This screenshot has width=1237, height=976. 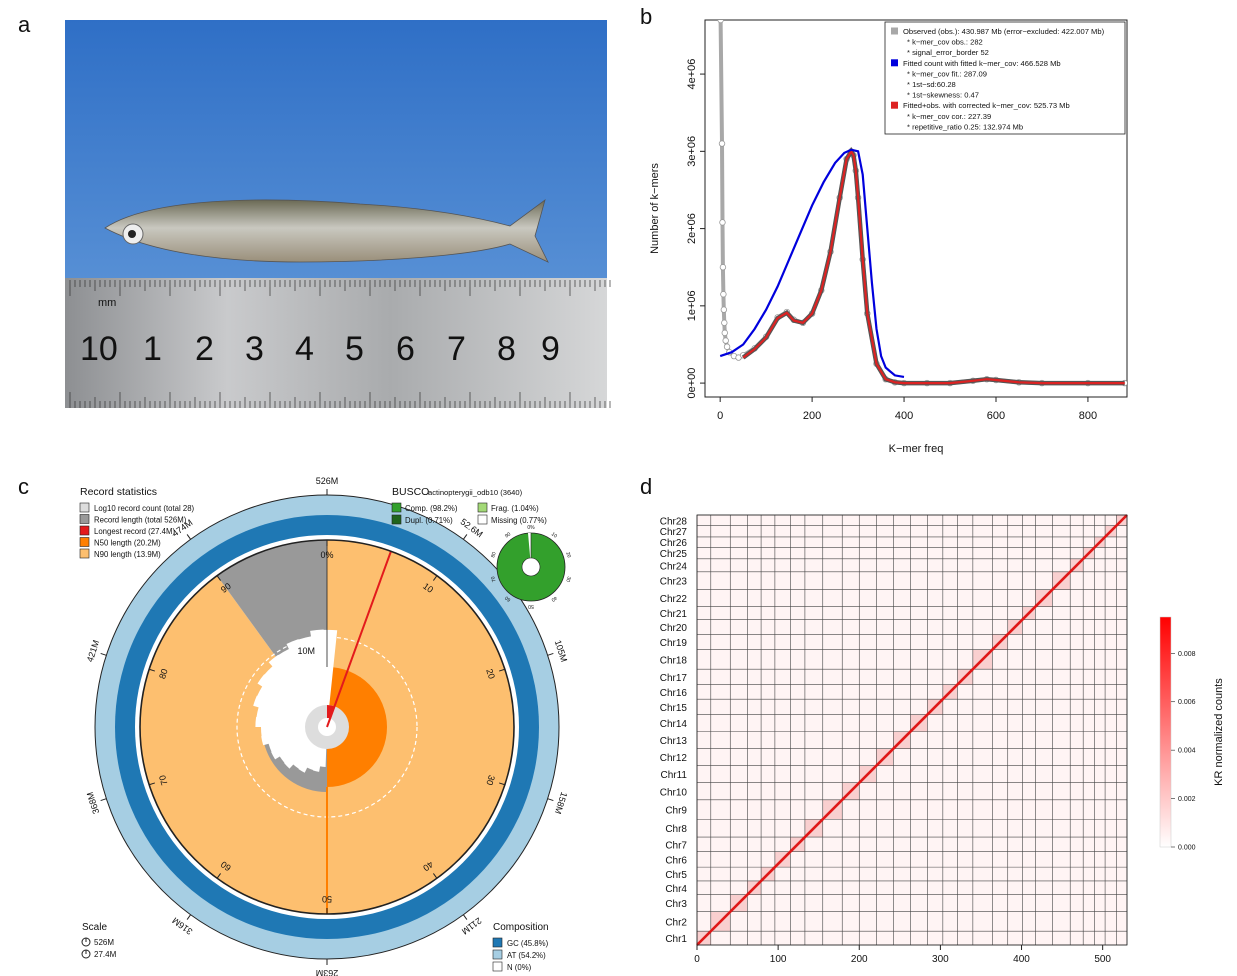 I want to click on busco-tick-label: 80, so click(x=493, y=554).